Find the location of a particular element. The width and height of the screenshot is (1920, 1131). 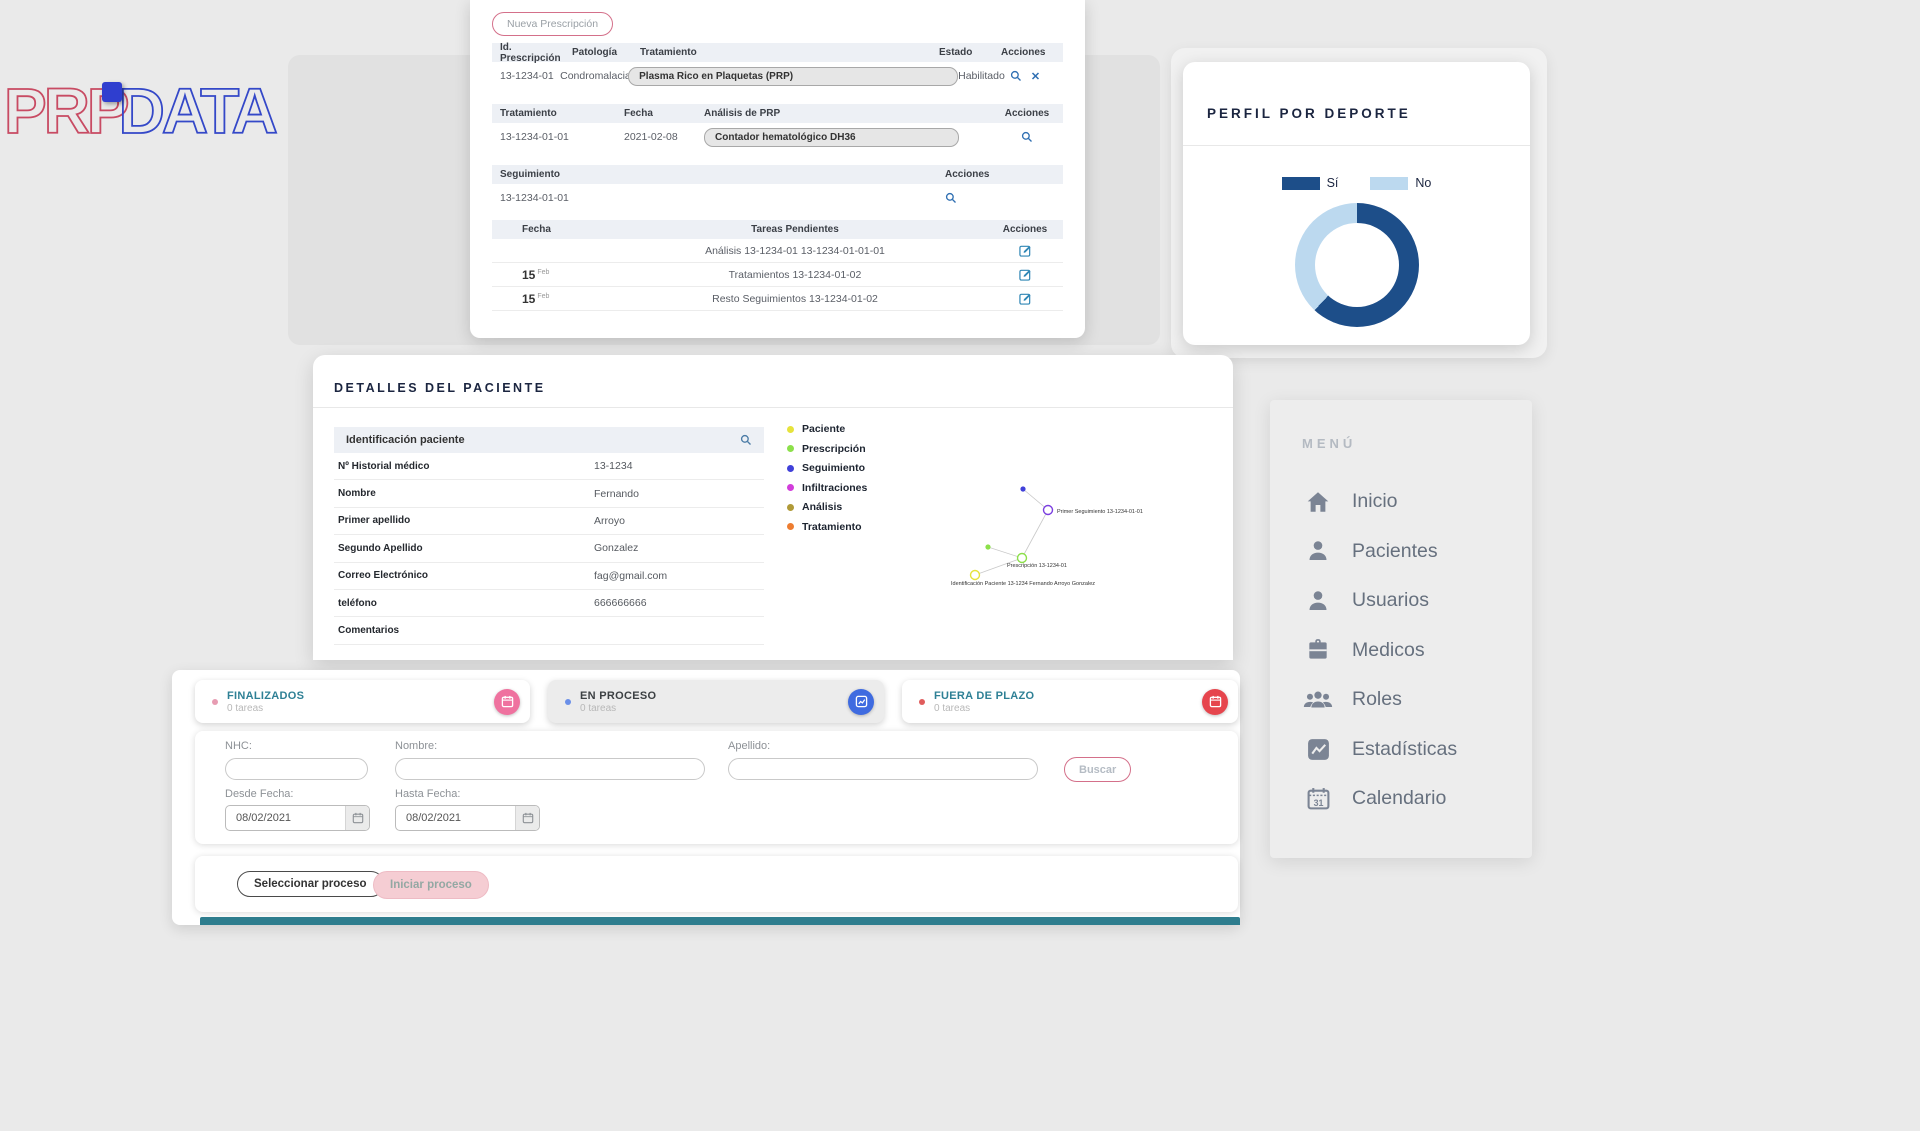

patient-id-header: Identificación paciente is located at coordinates (549, 440).